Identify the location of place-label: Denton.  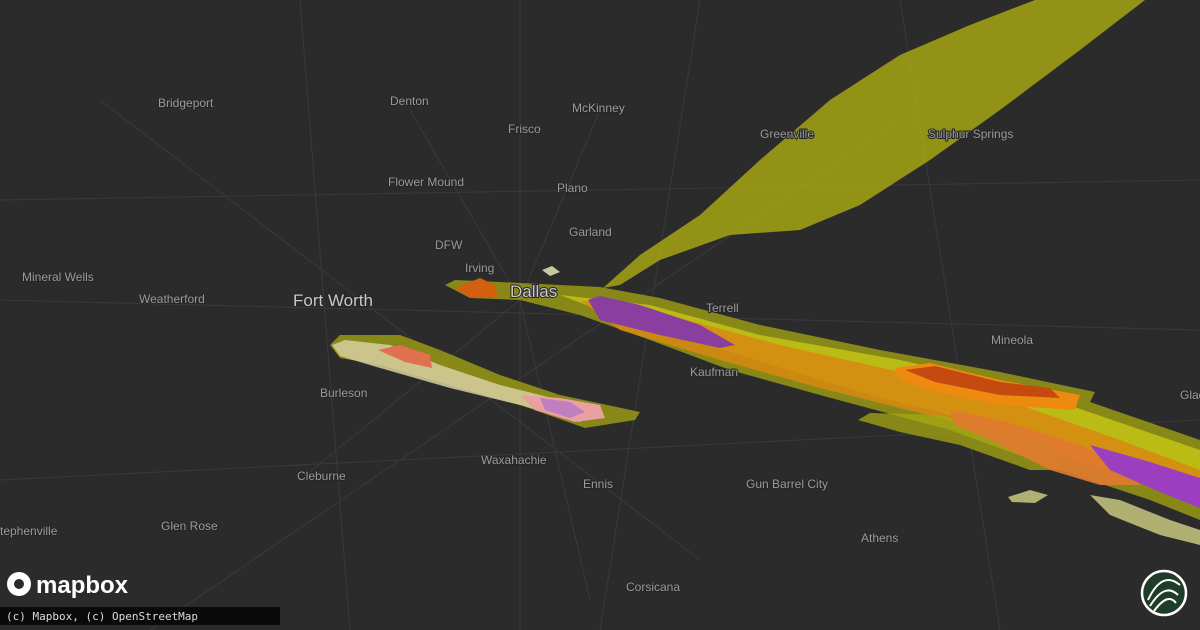
(409, 101).